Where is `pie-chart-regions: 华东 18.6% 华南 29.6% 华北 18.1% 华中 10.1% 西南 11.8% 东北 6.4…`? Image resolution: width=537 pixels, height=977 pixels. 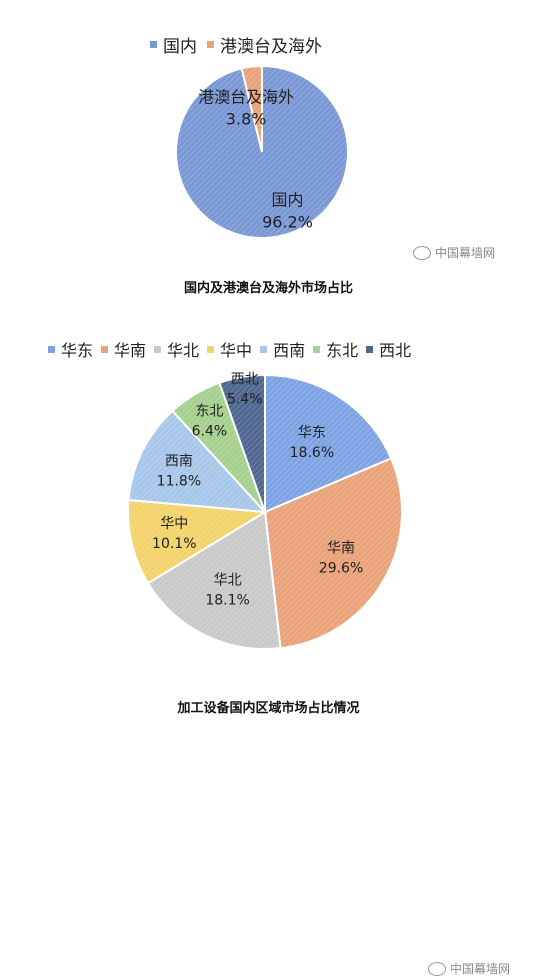
pie-chart-regions: 华东 18.6% 华南 29.6% 华北 18.1% 华中 10.1% 西南 11.8% 东北 6.4… is located at coordinates (265, 511).